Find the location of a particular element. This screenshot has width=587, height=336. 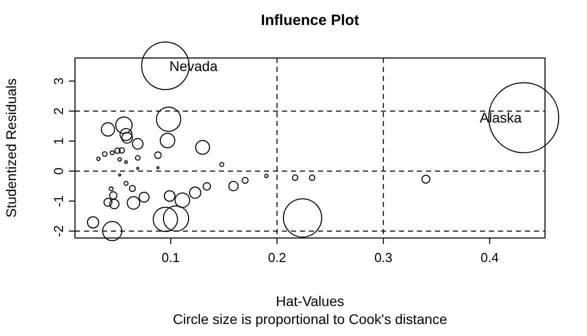

text: Circle size is proportional to Cook's distance is located at coordinates (310, 319).